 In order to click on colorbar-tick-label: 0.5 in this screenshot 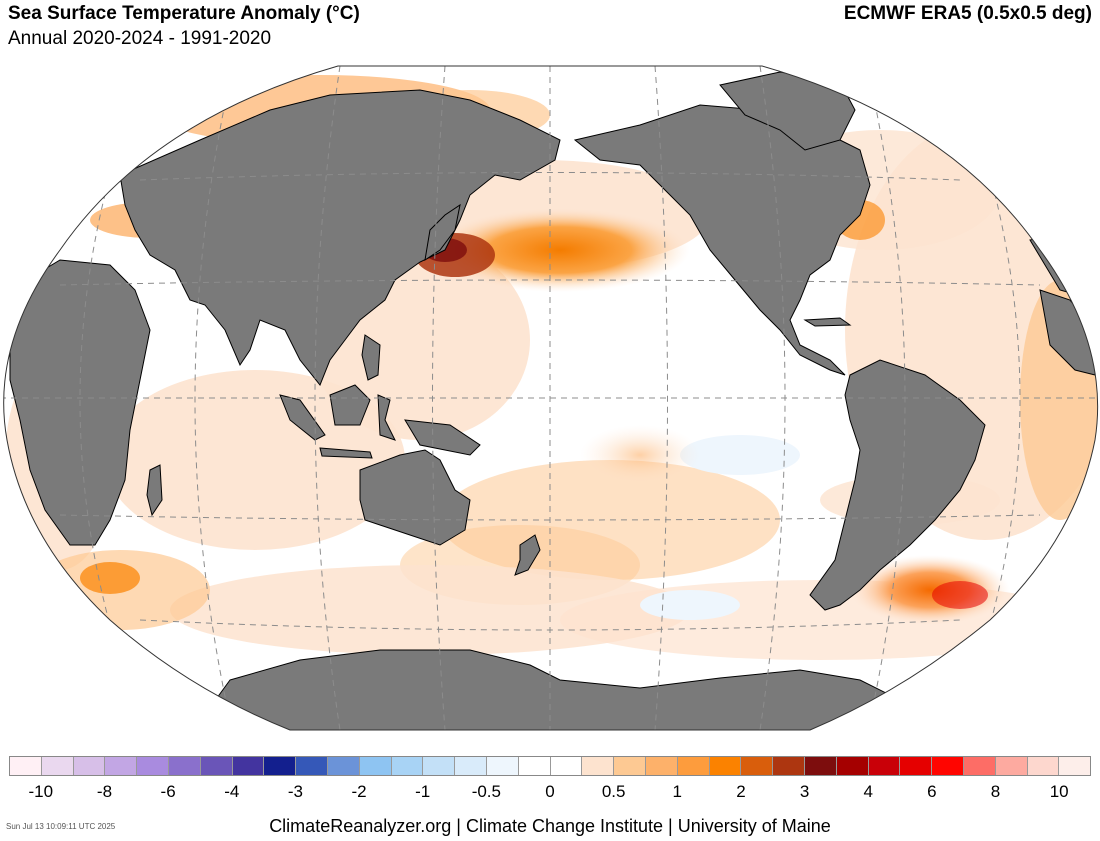, I will do `click(613, 791)`.